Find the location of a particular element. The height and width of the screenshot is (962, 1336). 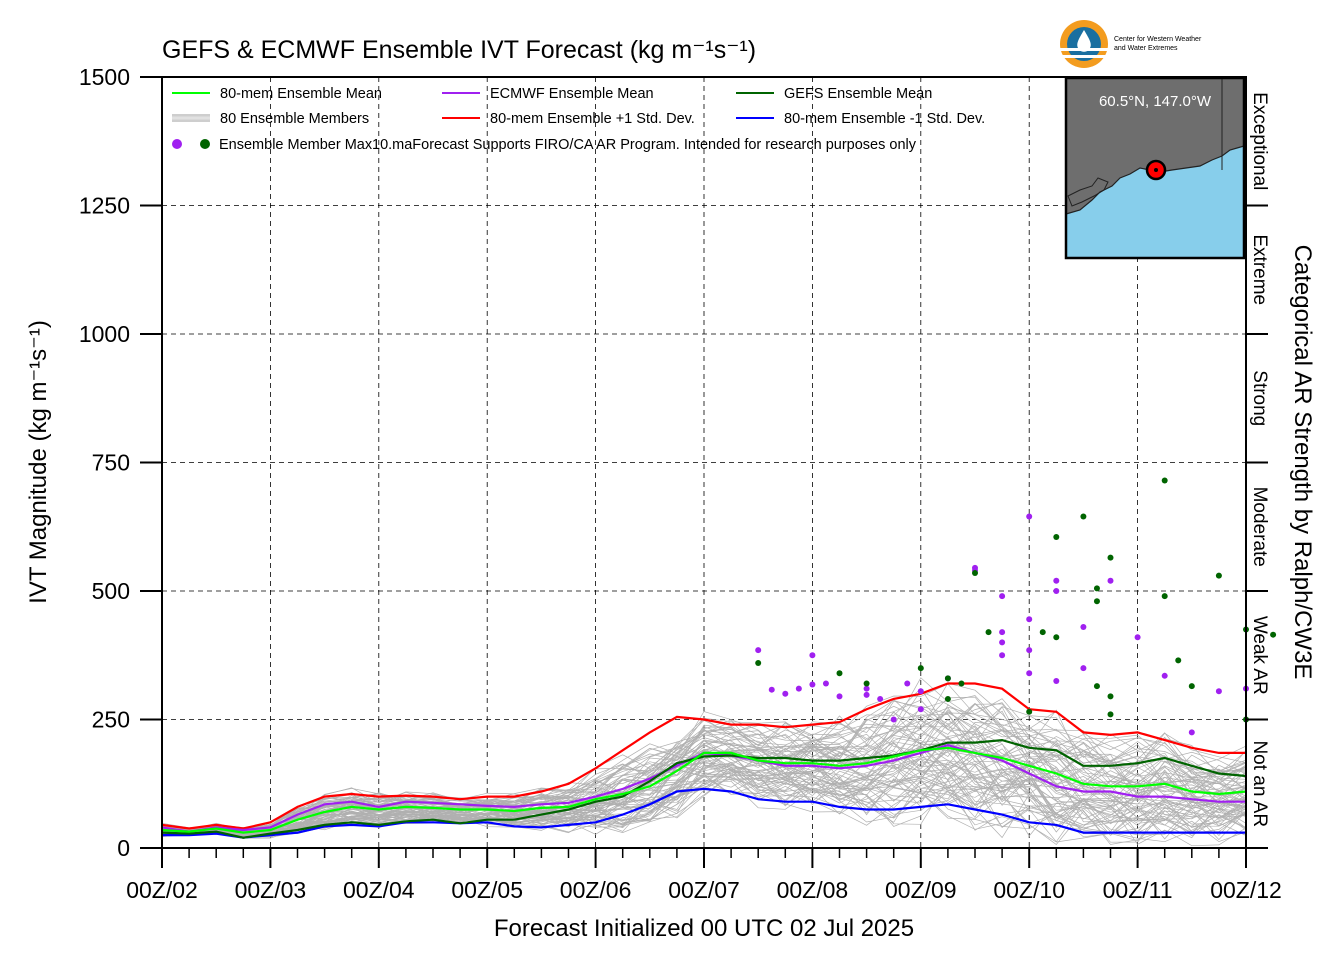

series-lines is located at coordinates (704, 760).